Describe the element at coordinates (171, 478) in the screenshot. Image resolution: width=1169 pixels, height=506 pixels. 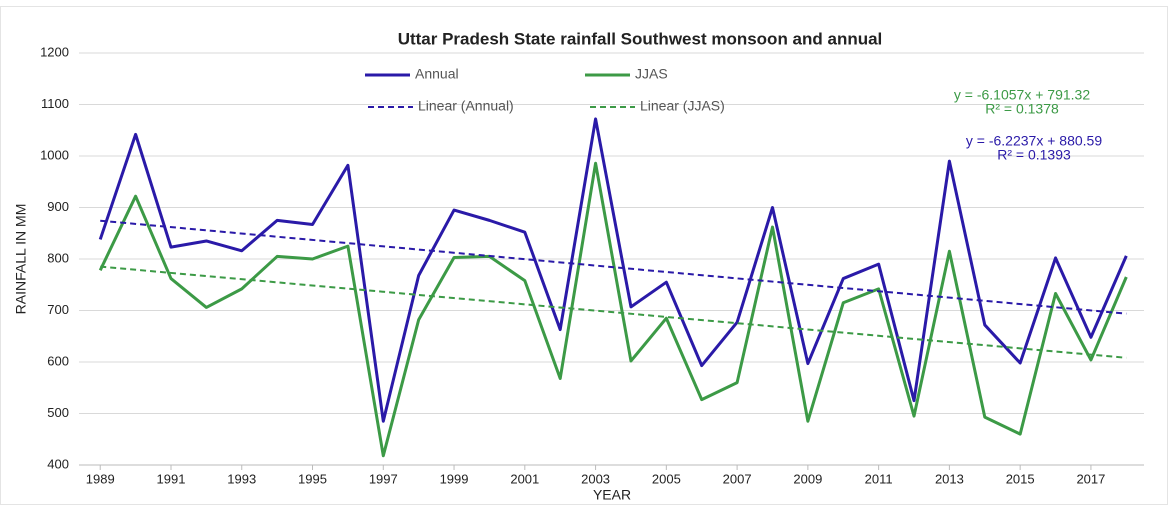
I see `x-tick-label: 1991` at that location.